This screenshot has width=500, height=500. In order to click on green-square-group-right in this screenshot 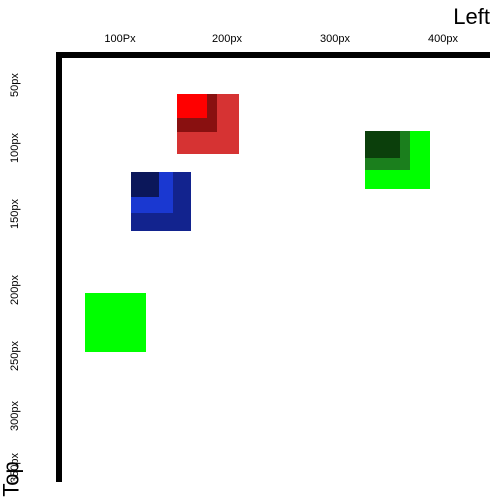, I will do `click(397, 160)`.